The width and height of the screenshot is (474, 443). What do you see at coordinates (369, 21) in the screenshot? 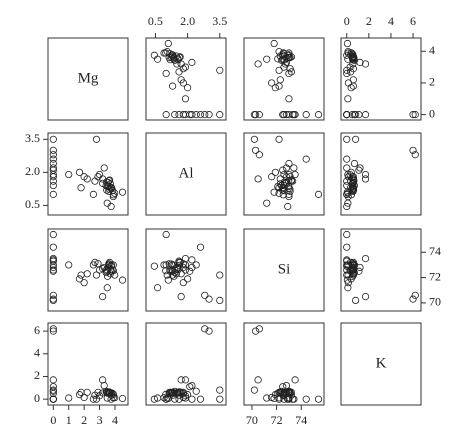
I see `x-tick-label: 2` at bounding box center [369, 21].